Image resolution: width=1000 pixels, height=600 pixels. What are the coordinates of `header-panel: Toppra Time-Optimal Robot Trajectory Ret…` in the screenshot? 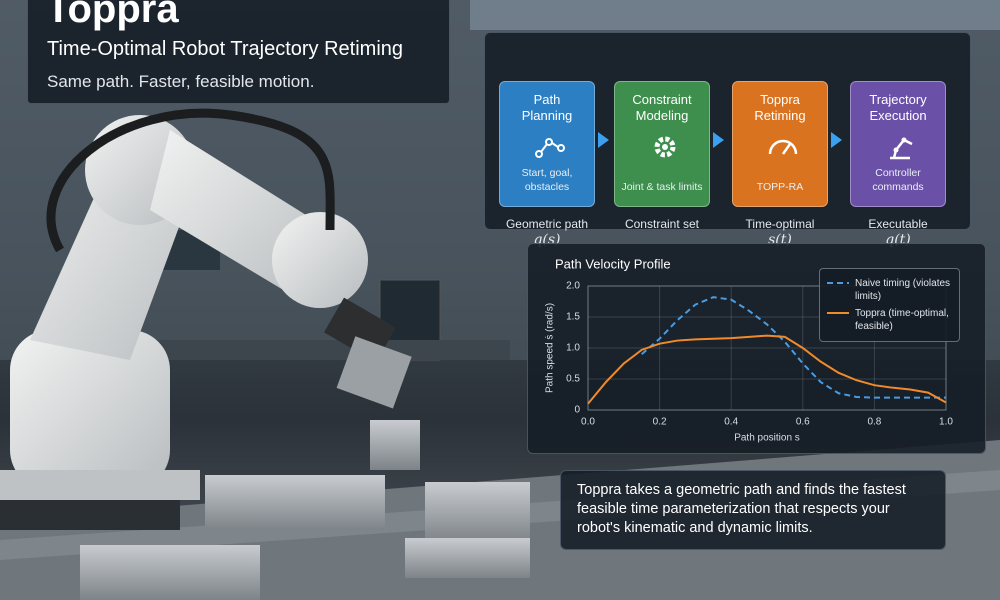 It's located at (238, 52).